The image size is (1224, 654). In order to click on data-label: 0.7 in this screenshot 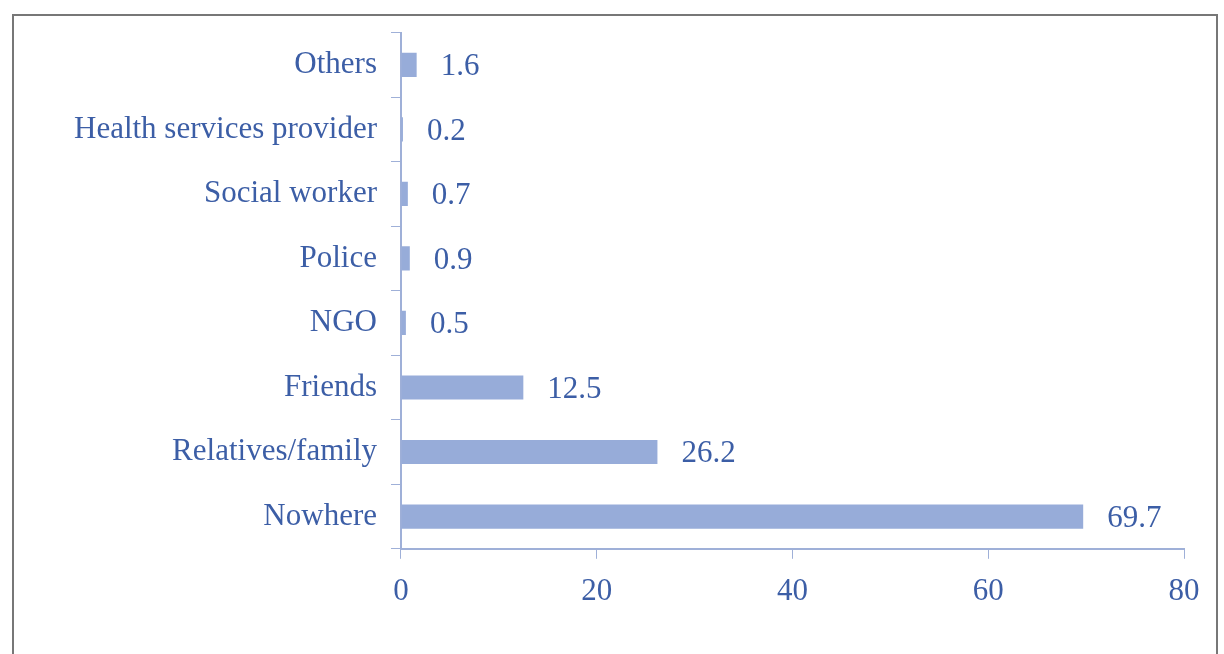, I will do `click(451, 194)`.